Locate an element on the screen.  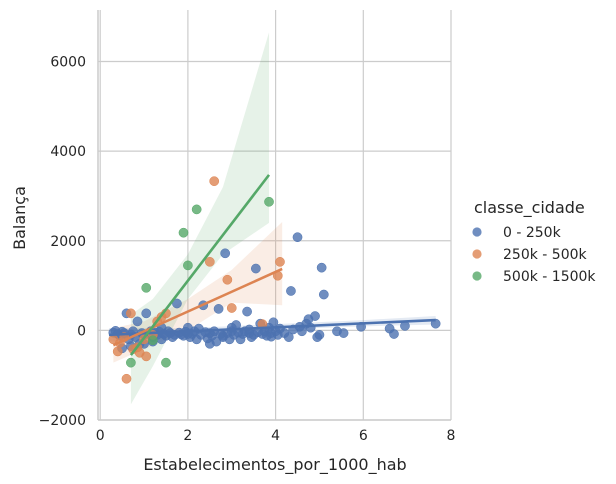
y-tick-labels: −2000 0 2000 4000 6000 is located at coordinates (62, 242).